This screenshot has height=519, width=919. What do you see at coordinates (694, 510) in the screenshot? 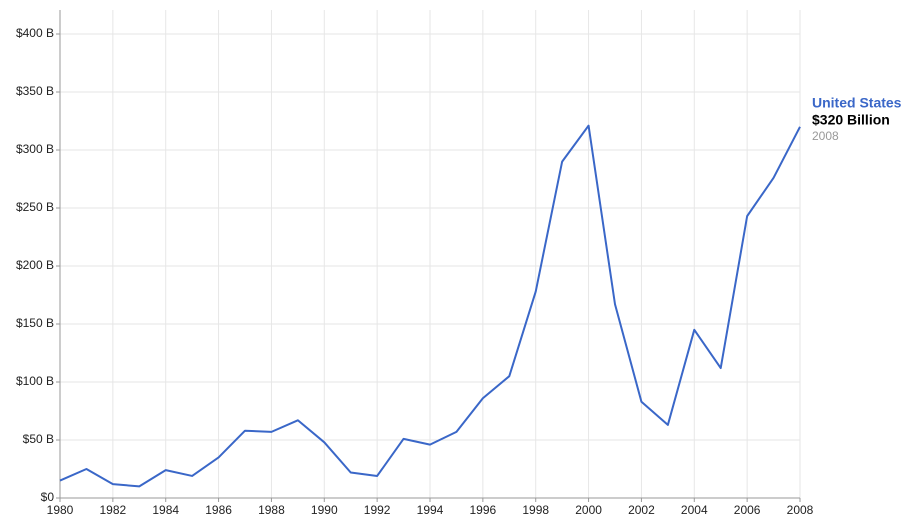
I see `x-tick-label: 2004` at bounding box center [694, 510].